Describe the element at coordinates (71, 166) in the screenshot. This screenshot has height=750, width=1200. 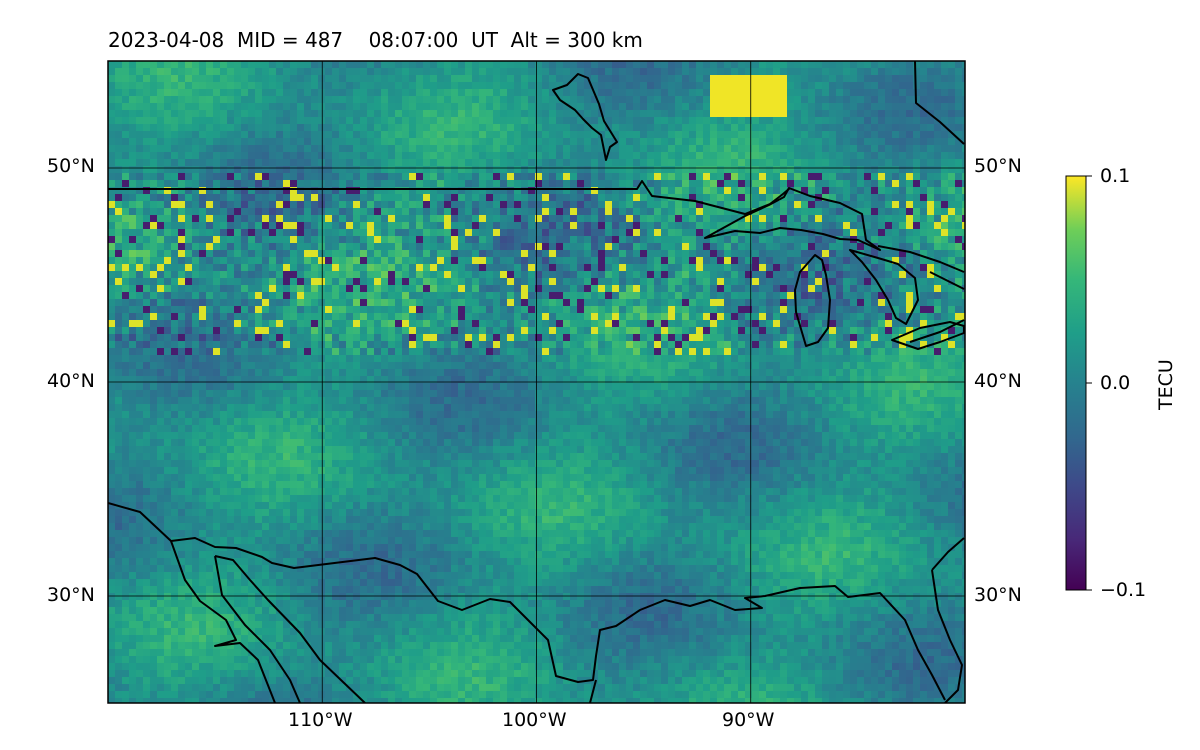
I see `lat-label-left-50: 50°N` at that location.